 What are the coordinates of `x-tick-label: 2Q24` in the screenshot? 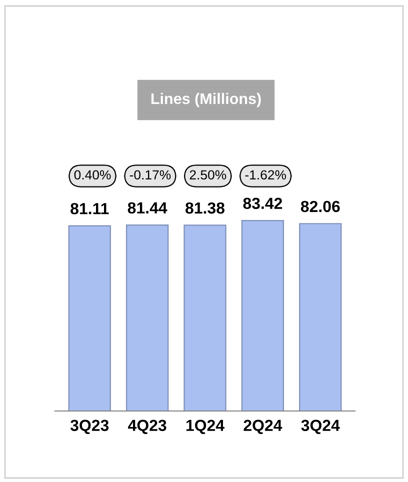 It's located at (263, 427).